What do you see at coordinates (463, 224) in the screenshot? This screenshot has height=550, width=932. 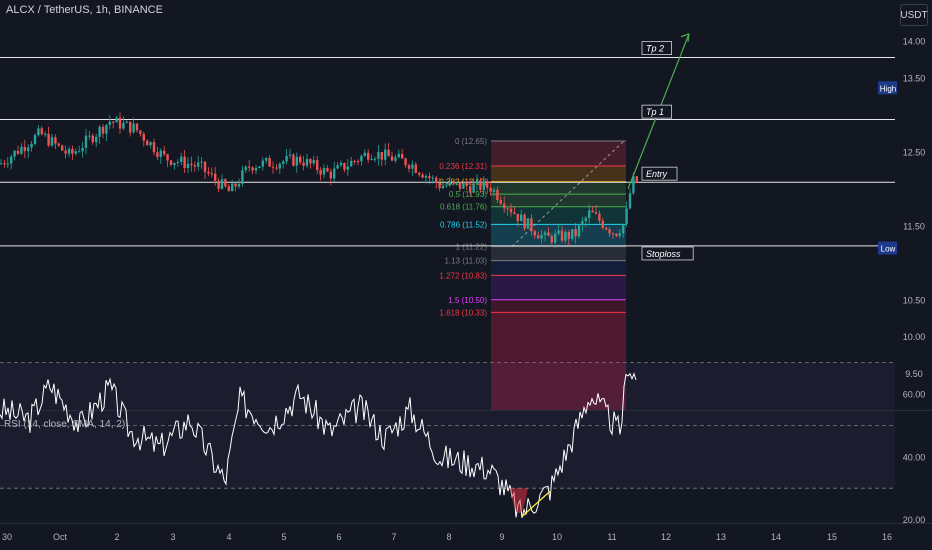 I see `fib-level-label: 0.786 (11.52)` at bounding box center [463, 224].